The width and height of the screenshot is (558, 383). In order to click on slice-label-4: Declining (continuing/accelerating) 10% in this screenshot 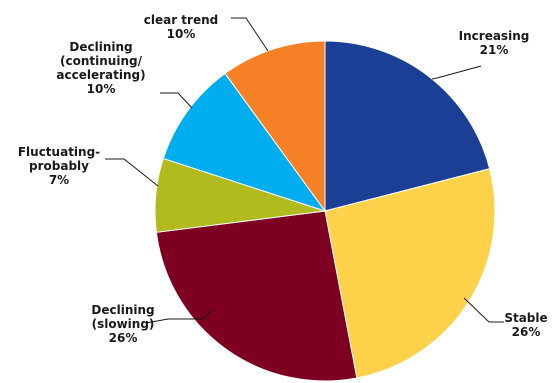, I will do `click(100, 68)`.